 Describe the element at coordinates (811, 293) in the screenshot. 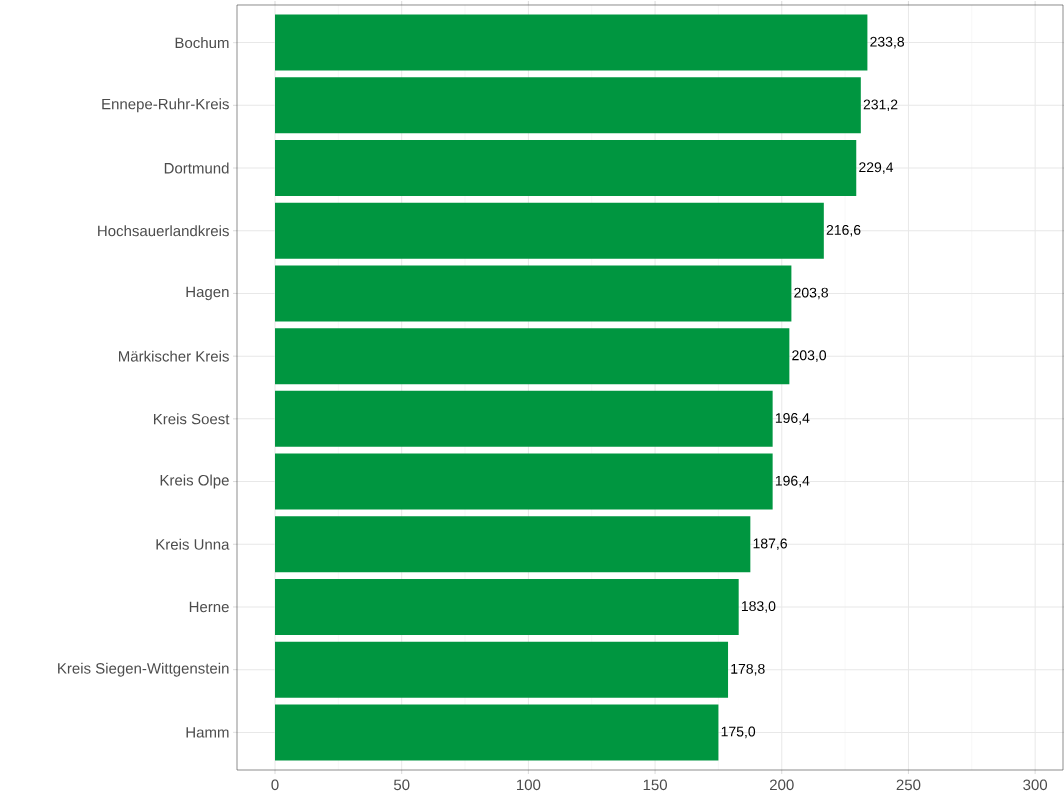

I see `data-label: 203,8` at that location.